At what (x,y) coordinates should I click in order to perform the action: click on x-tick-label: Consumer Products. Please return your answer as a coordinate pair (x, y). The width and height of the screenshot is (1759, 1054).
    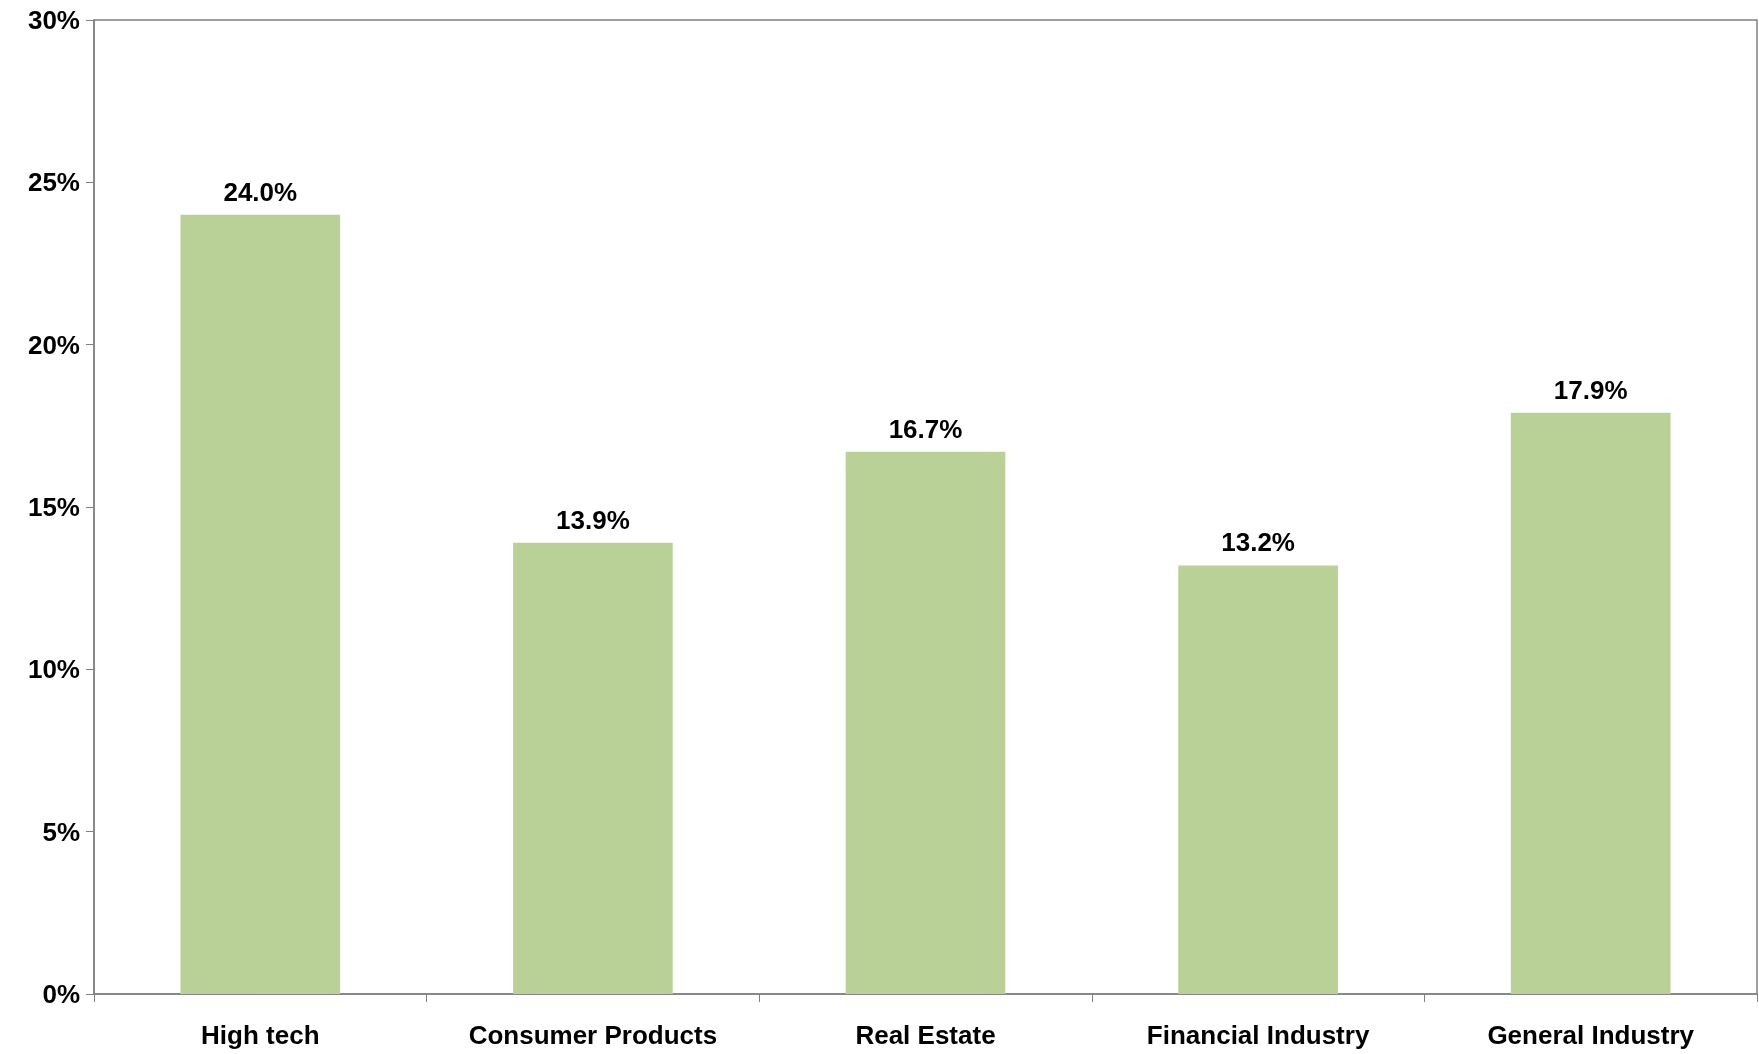
    Looking at the image, I should click on (593, 1035).